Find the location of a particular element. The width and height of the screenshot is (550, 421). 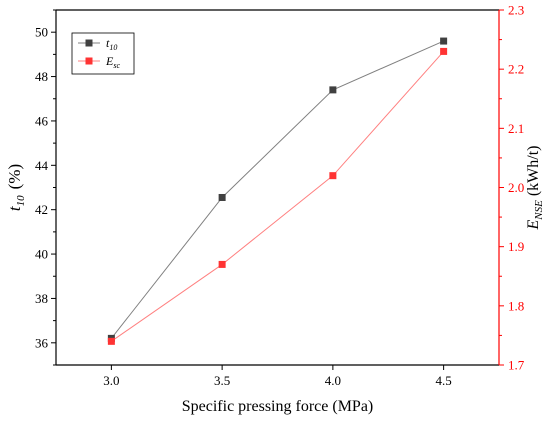

right-y-axis-title-unit: (kWh/t) is located at coordinates (533, 171).